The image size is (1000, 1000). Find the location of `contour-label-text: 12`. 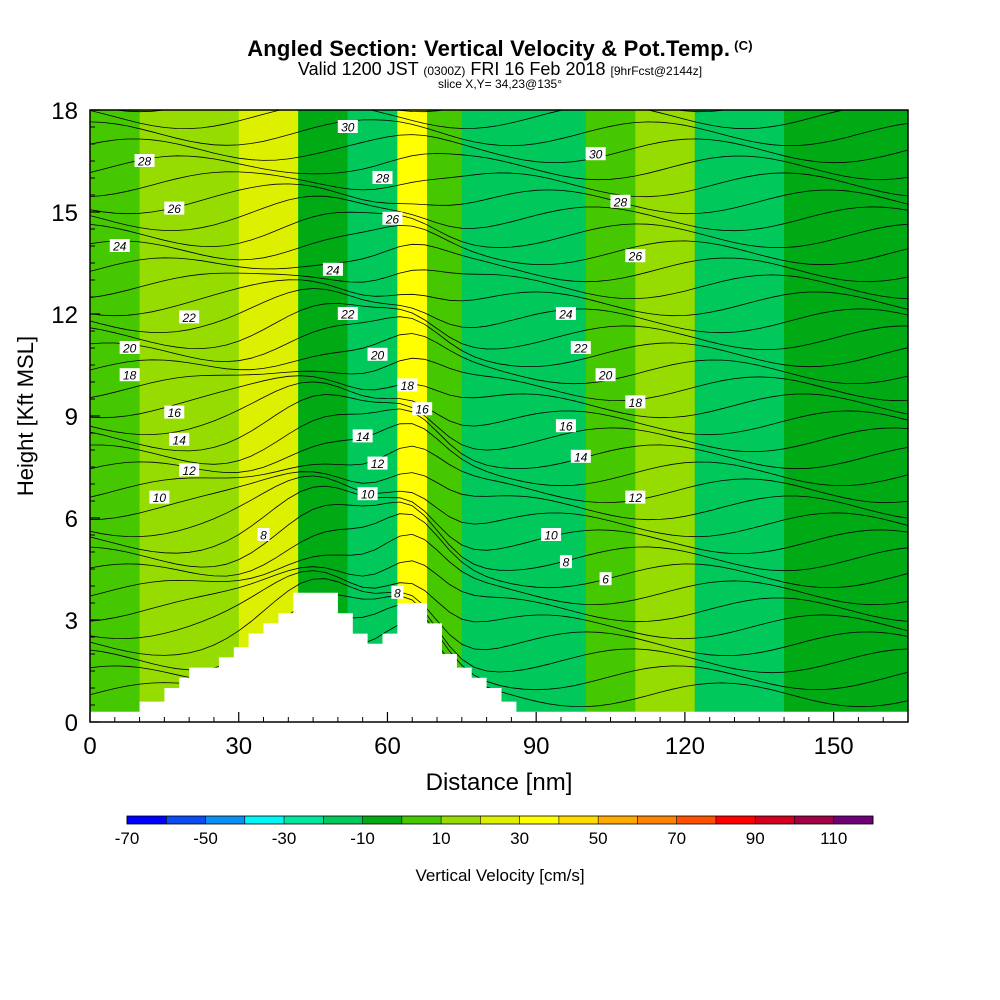

contour-label-text: 12 is located at coordinates (189, 471).